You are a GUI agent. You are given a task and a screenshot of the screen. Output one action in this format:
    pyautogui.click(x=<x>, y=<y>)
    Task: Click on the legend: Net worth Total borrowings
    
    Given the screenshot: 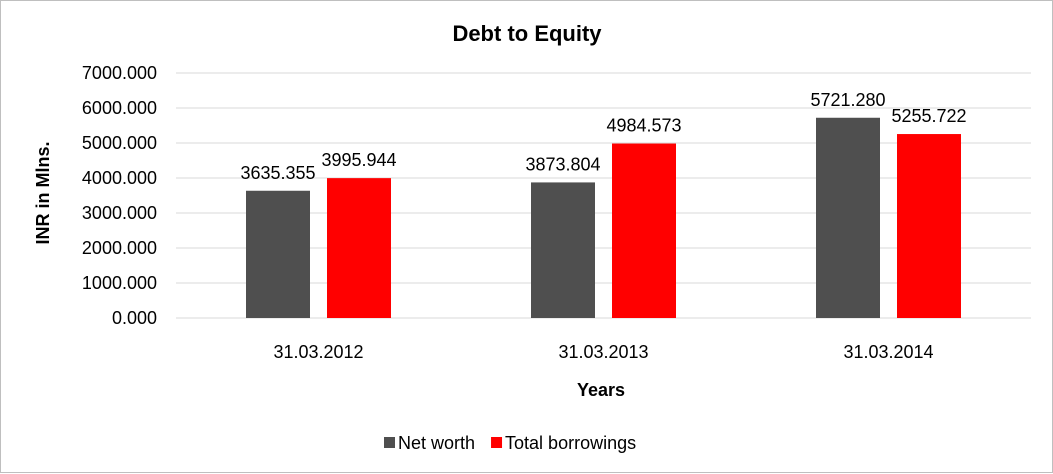 What is the action you would take?
    pyautogui.click(x=510, y=443)
    